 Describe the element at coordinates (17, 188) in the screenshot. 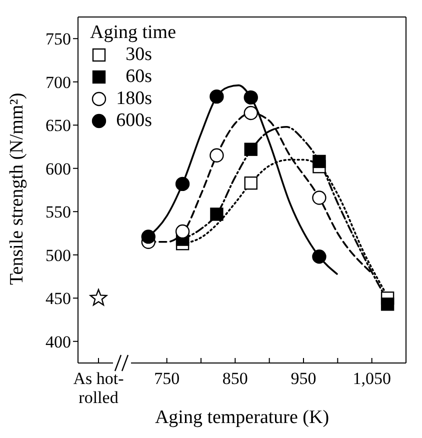

I see `y-axis-title: Tensile strength (N/mm²)` at that location.